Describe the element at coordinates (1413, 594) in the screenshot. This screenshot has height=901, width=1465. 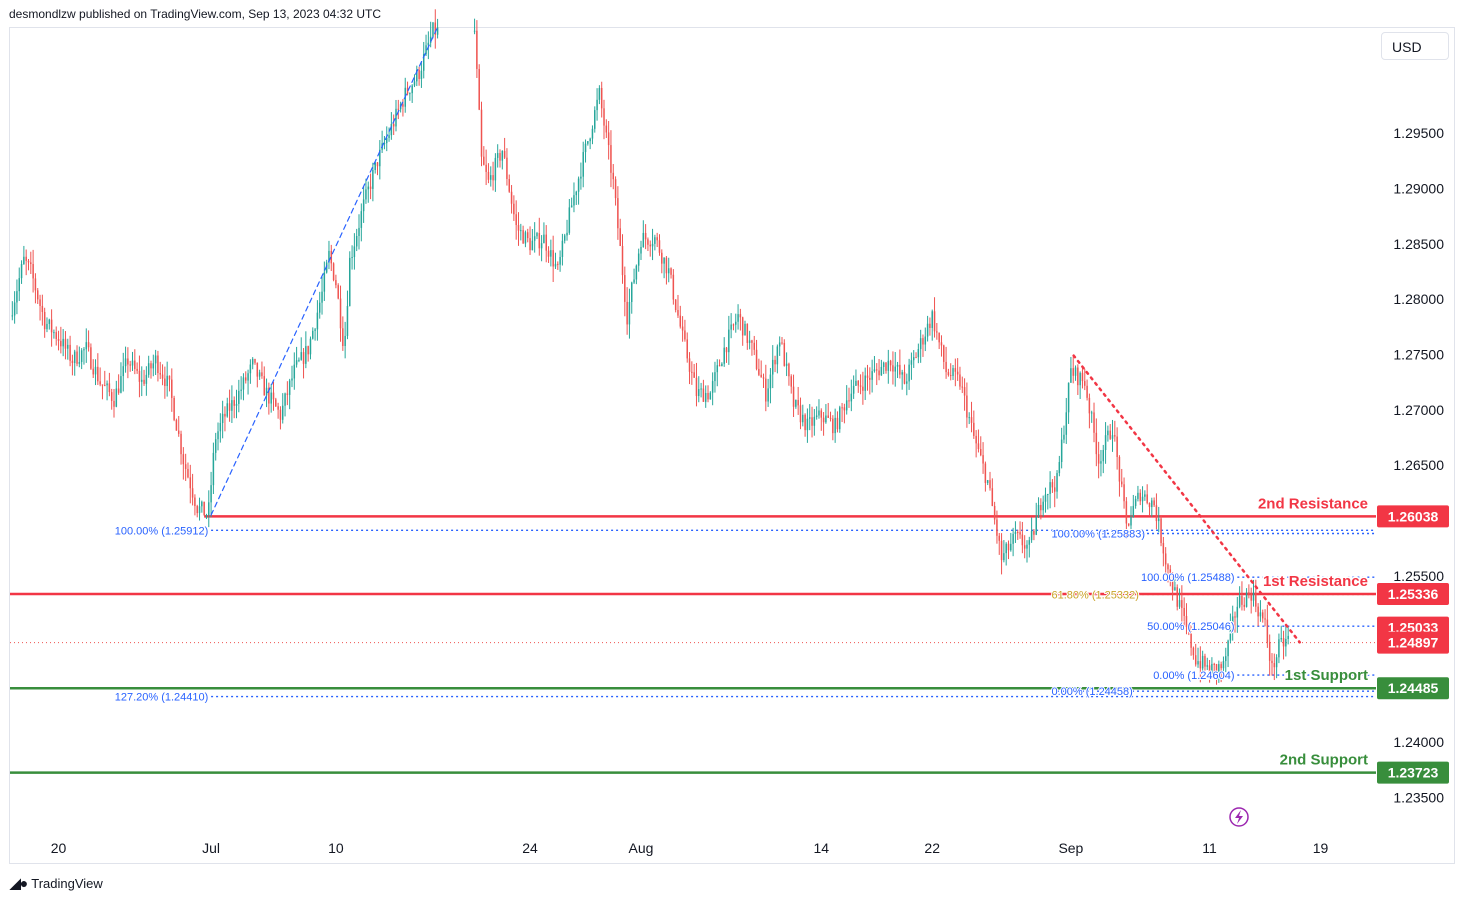
I see `level-price-tag-bg` at that location.